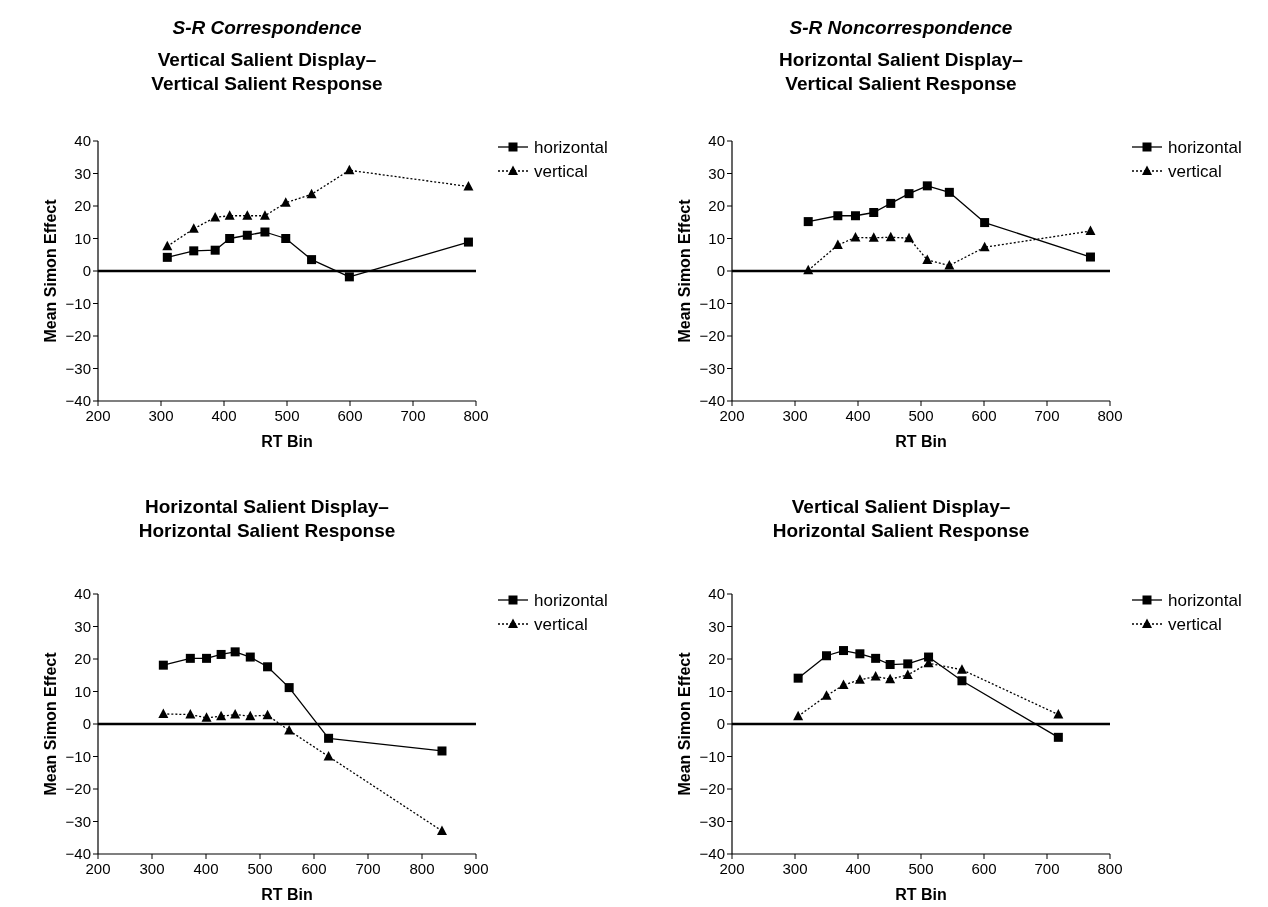 This screenshot has height=907, width=1268. Describe the element at coordinates (720, 271) in the screenshot. I see `y-tick-label: 0` at that location.